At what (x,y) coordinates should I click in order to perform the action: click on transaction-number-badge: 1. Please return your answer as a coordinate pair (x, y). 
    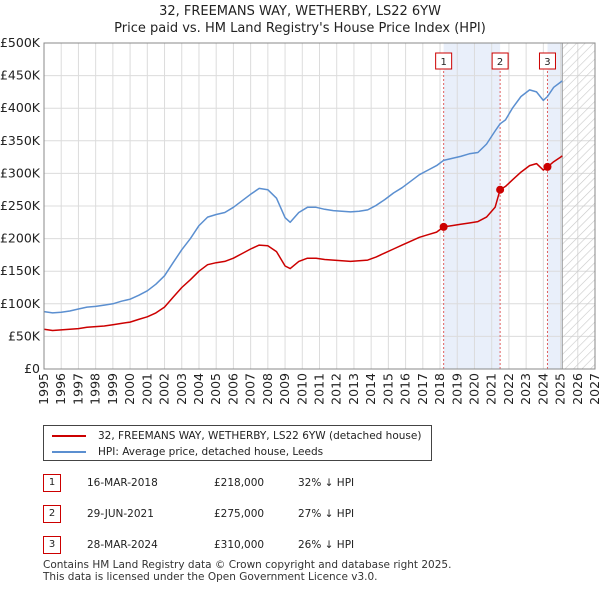
    Looking at the image, I should click on (52, 483).